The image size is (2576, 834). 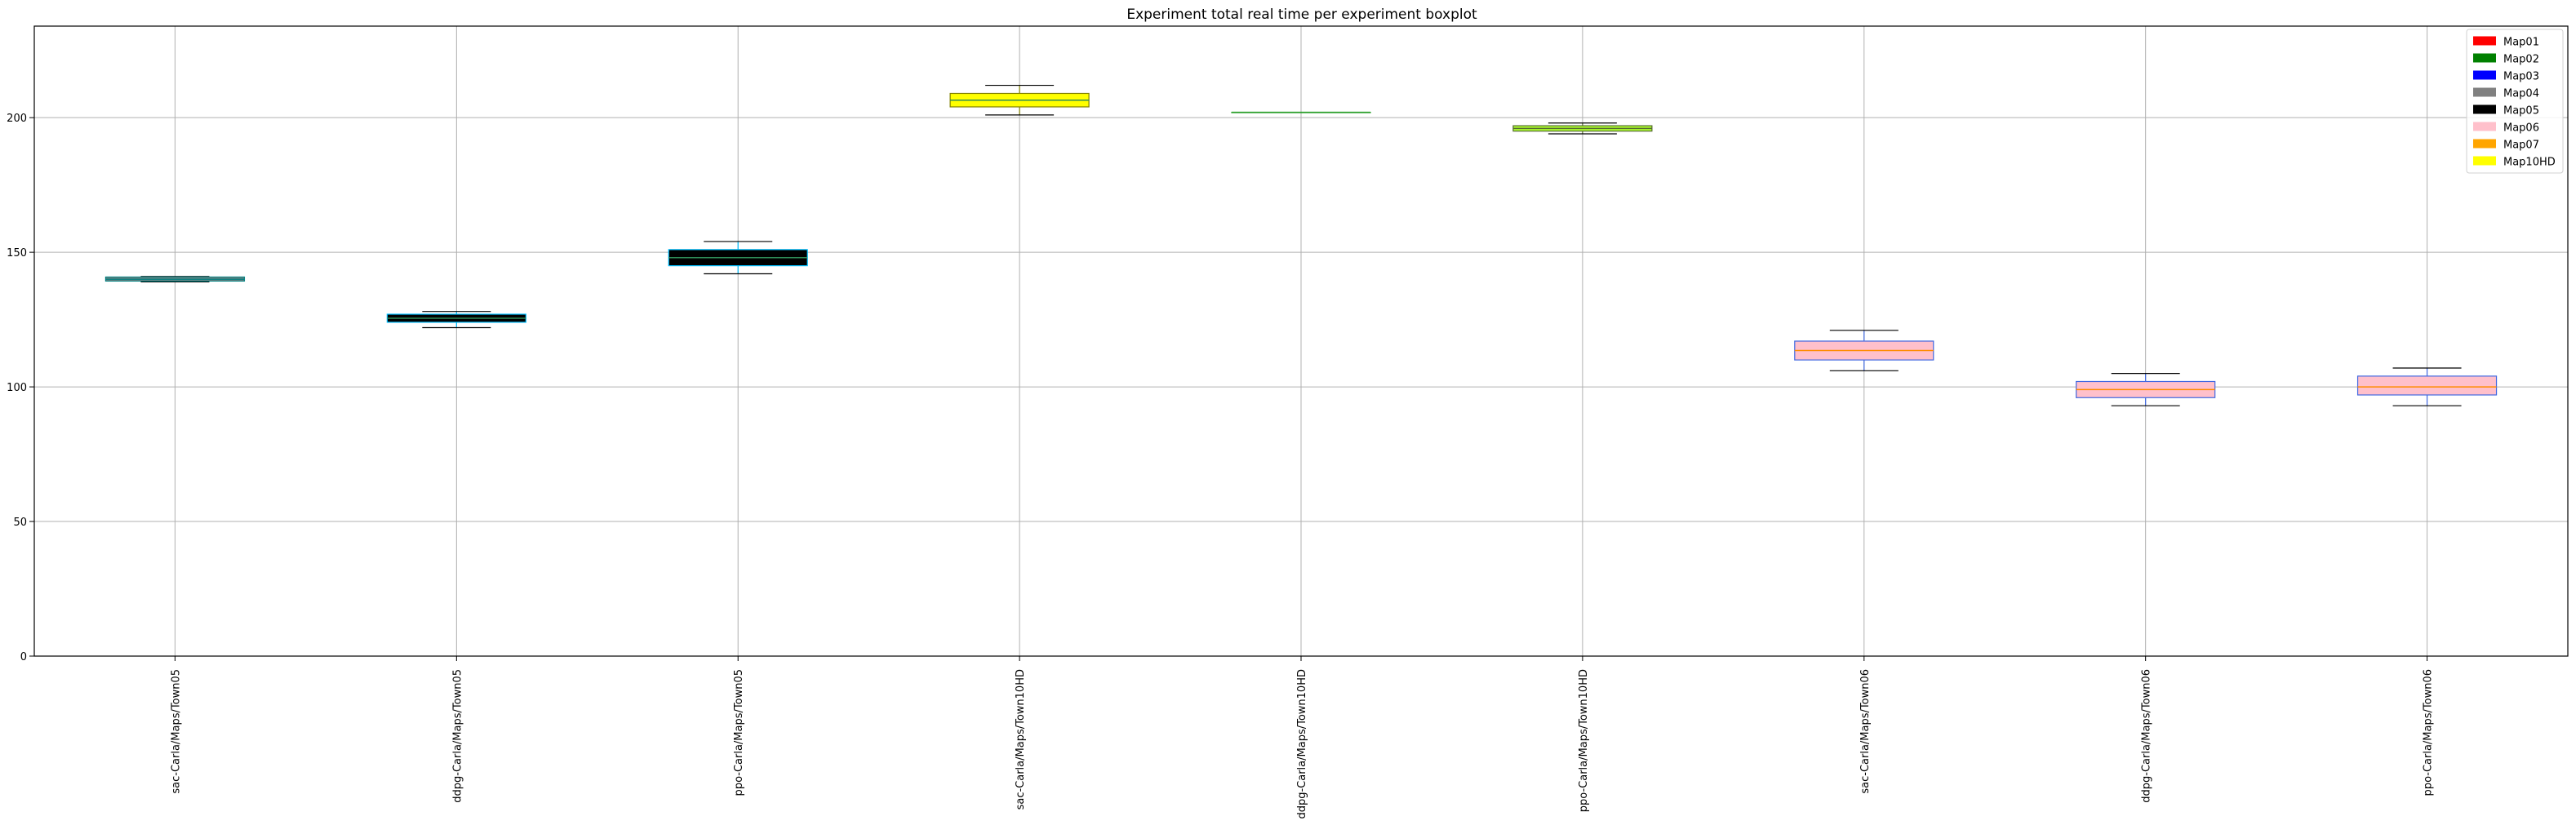 What do you see at coordinates (2521, 146) in the screenshot?
I see `legend-label: Map07` at bounding box center [2521, 146].